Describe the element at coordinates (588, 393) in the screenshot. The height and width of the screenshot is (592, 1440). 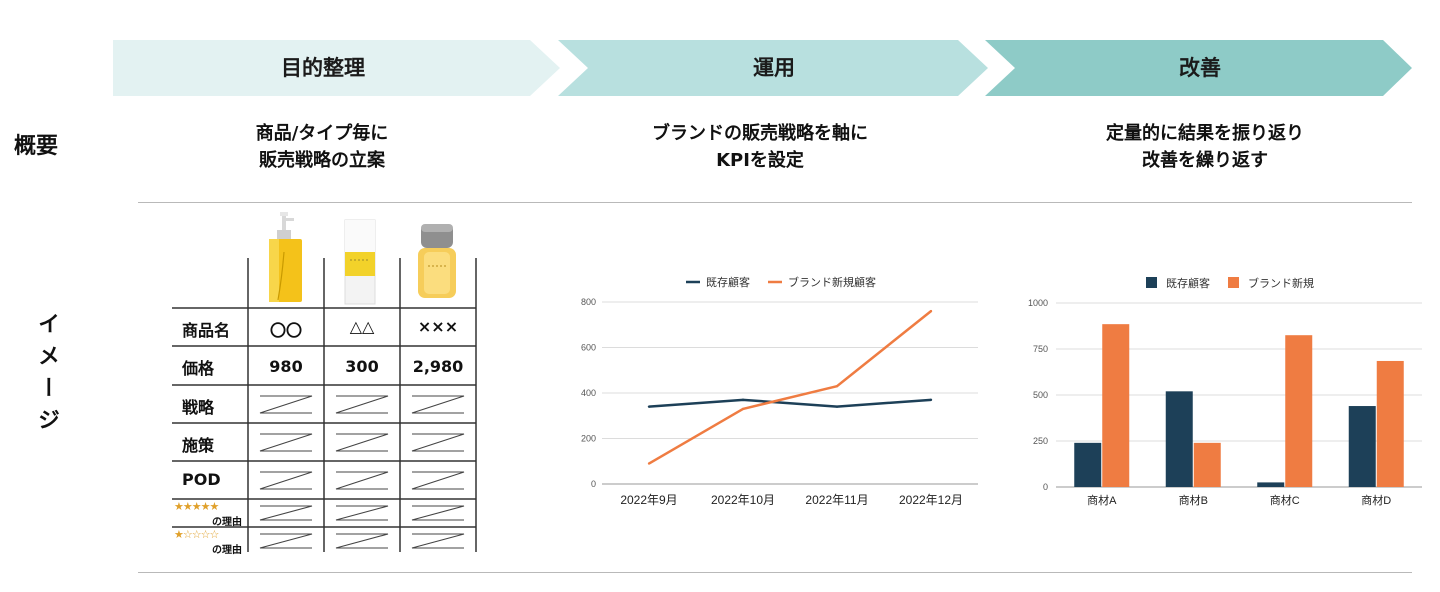
I see `line-chart-y-tick-2: 400` at that location.